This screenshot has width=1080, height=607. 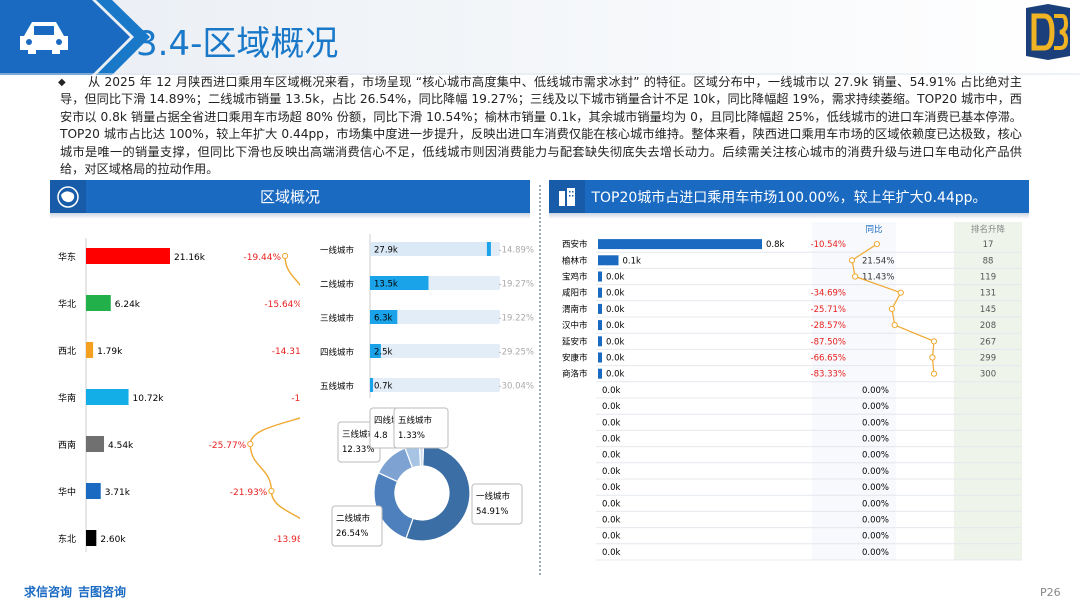 I want to click on footer-brand-2: 吉图咨询, so click(x=102, y=592).